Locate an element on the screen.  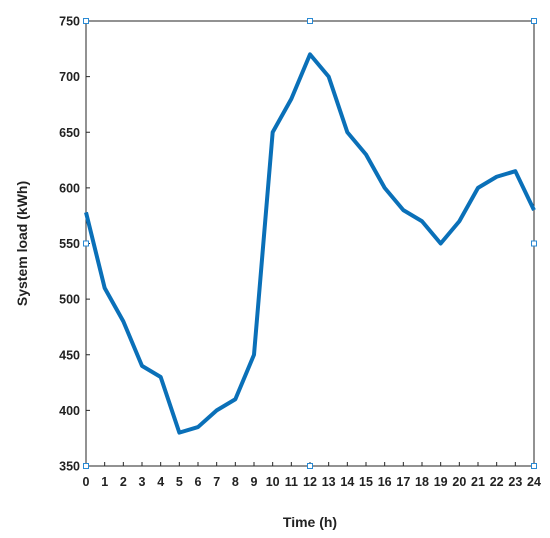
x-tick-label: 9 is located at coordinates (254, 482).